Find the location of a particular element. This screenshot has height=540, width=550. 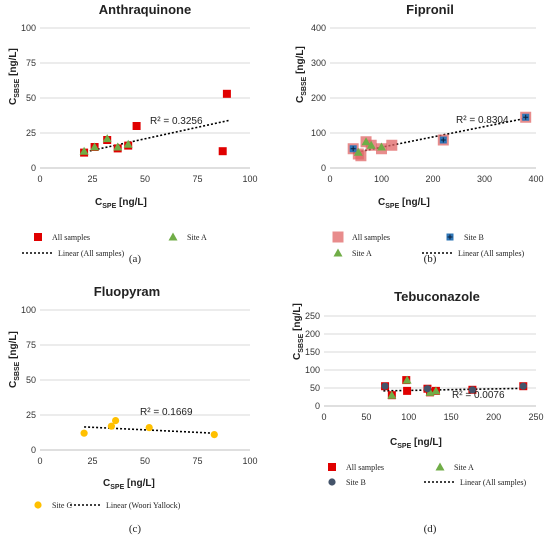

chart-title: Fipronil is located at coordinates (430, 9).